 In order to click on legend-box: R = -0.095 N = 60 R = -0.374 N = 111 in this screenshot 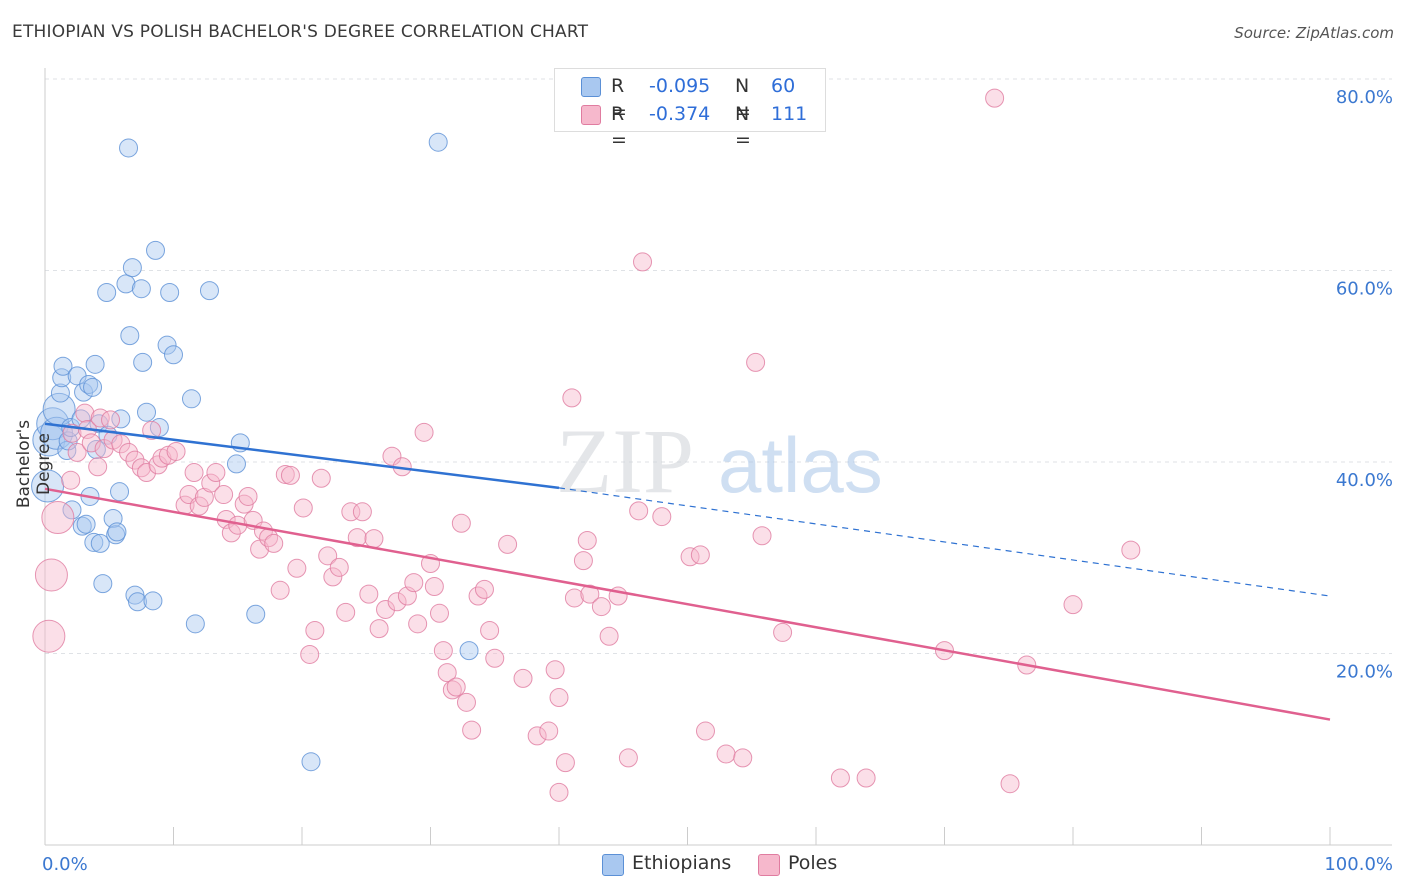, I will do `click(690, 109)`.